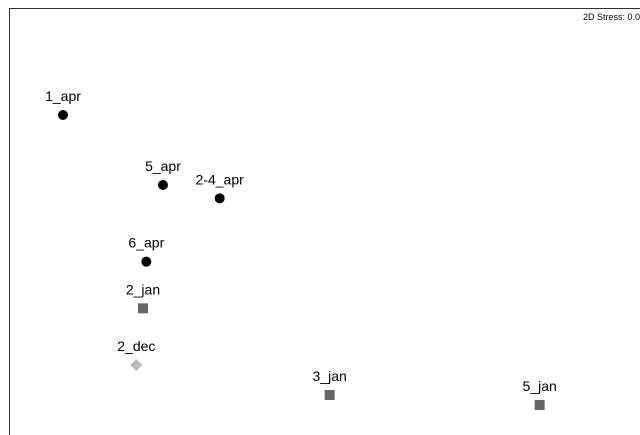  I want to click on point-label: 2_dec, so click(136, 346).